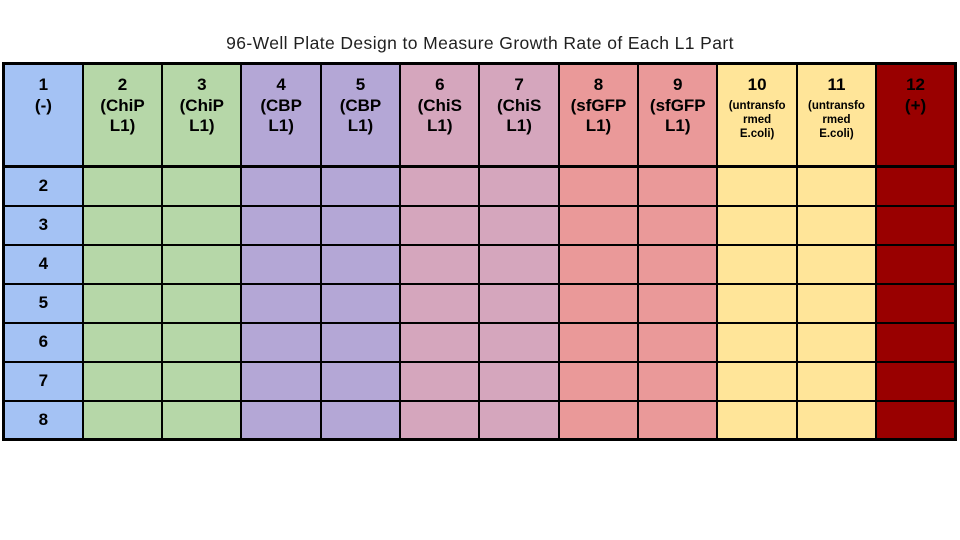  Describe the element at coordinates (43, 342) in the screenshot. I see `row-label: 6` at that location.